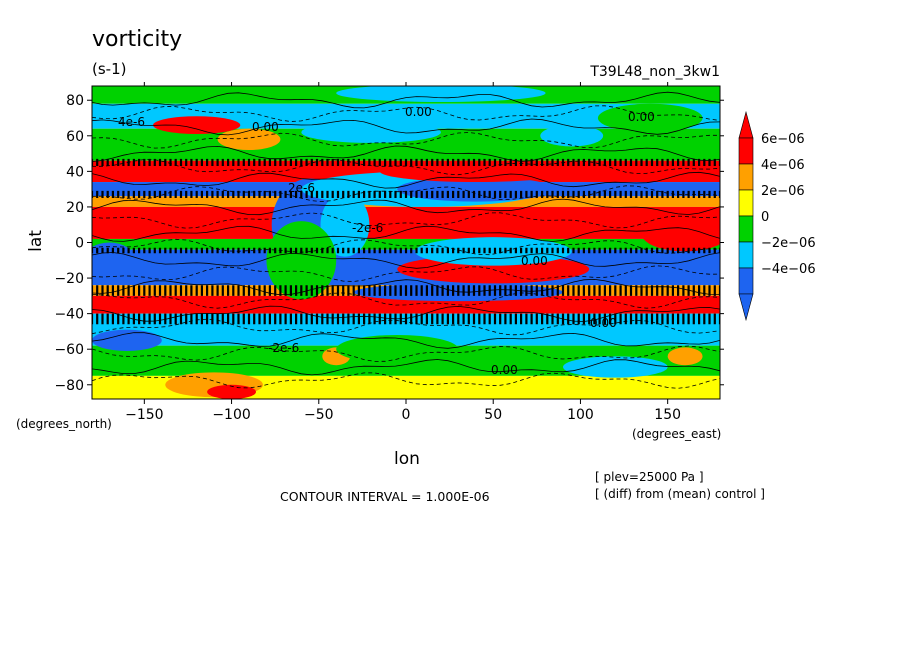 Image resolution: width=904 pixels, height=654 pixels. Describe the element at coordinates (144, 415) in the screenshot. I see `x-tick-label: −150` at that location.